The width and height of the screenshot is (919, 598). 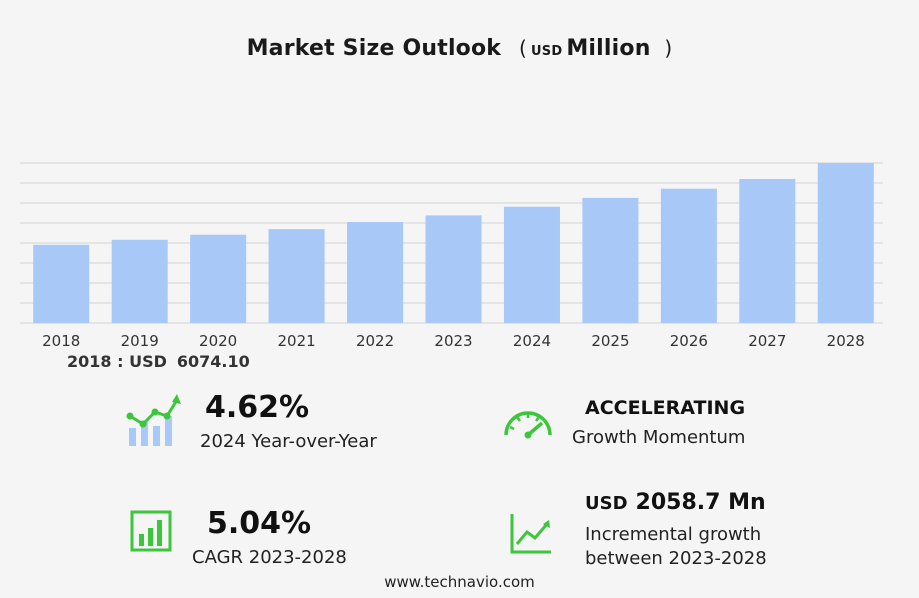 I want to click on momentum-value: ACCELERATING, so click(x=665, y=408).